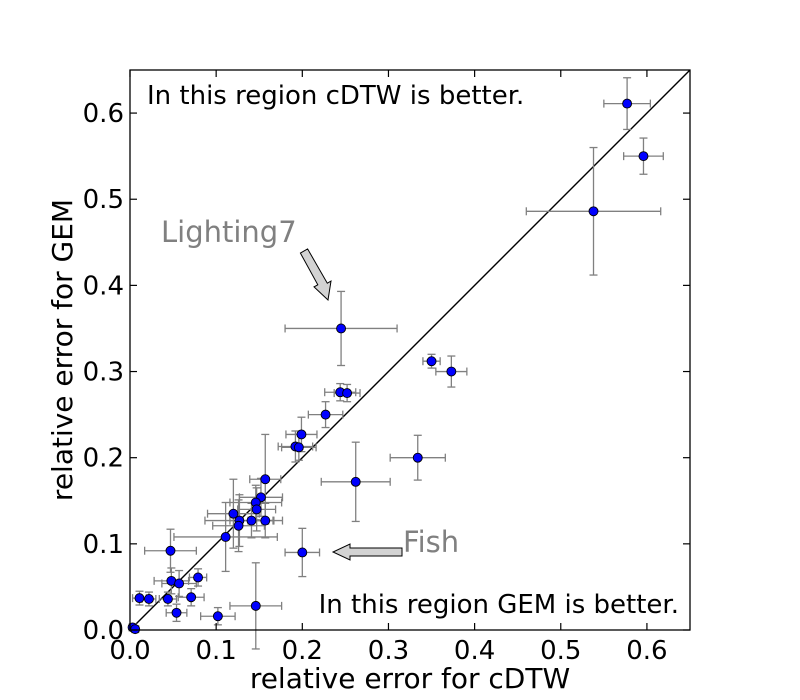  I want to click on lighting7-callout-label: Lighting7, so click(229, 232).